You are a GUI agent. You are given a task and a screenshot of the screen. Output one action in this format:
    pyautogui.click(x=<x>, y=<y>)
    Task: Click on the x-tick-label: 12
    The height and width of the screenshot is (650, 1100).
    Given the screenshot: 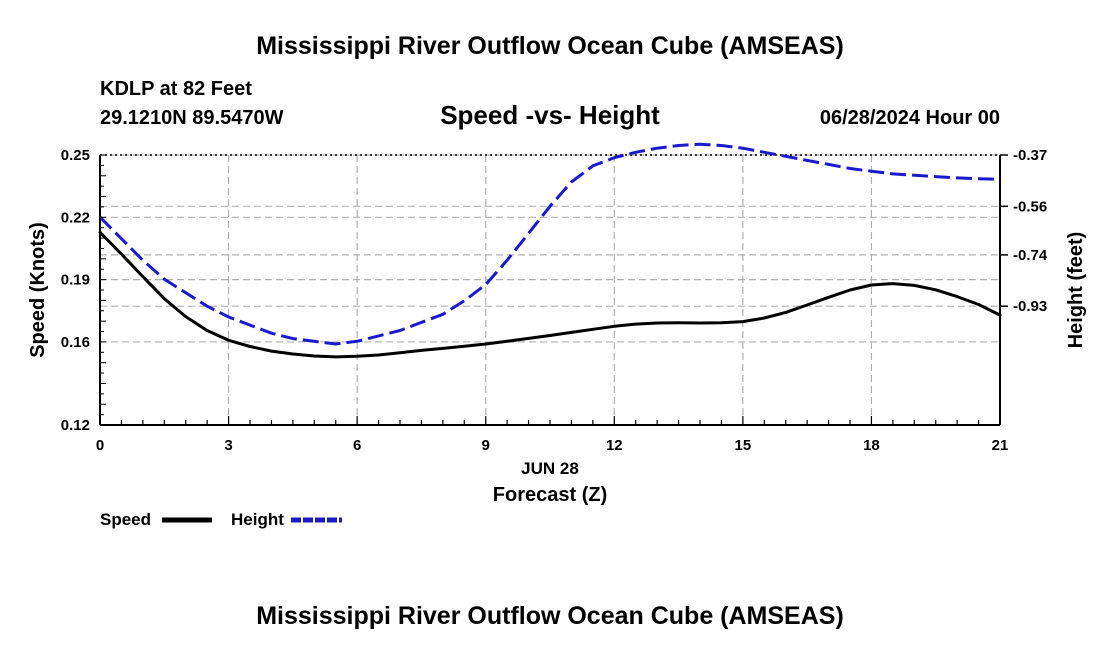 What is the action you would take?
    pyautogui.click(x=614, y=445)
    